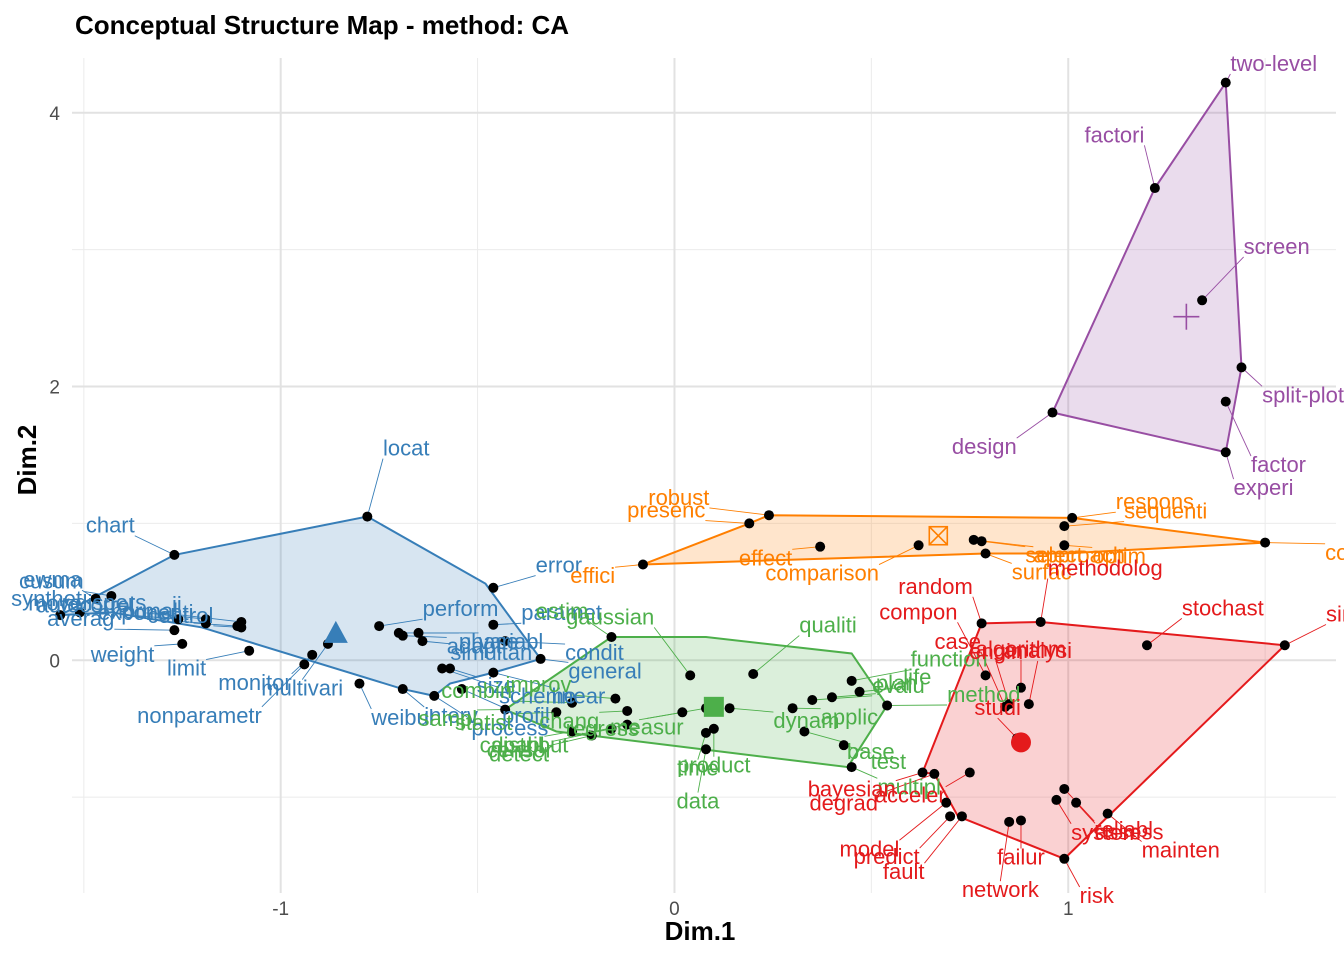 This screenshot has height=960, width=1344. What do you see at coordinates (1334, 552) in the screenshot?
I see `point-label: comput` at bounding box center [1334, 552].